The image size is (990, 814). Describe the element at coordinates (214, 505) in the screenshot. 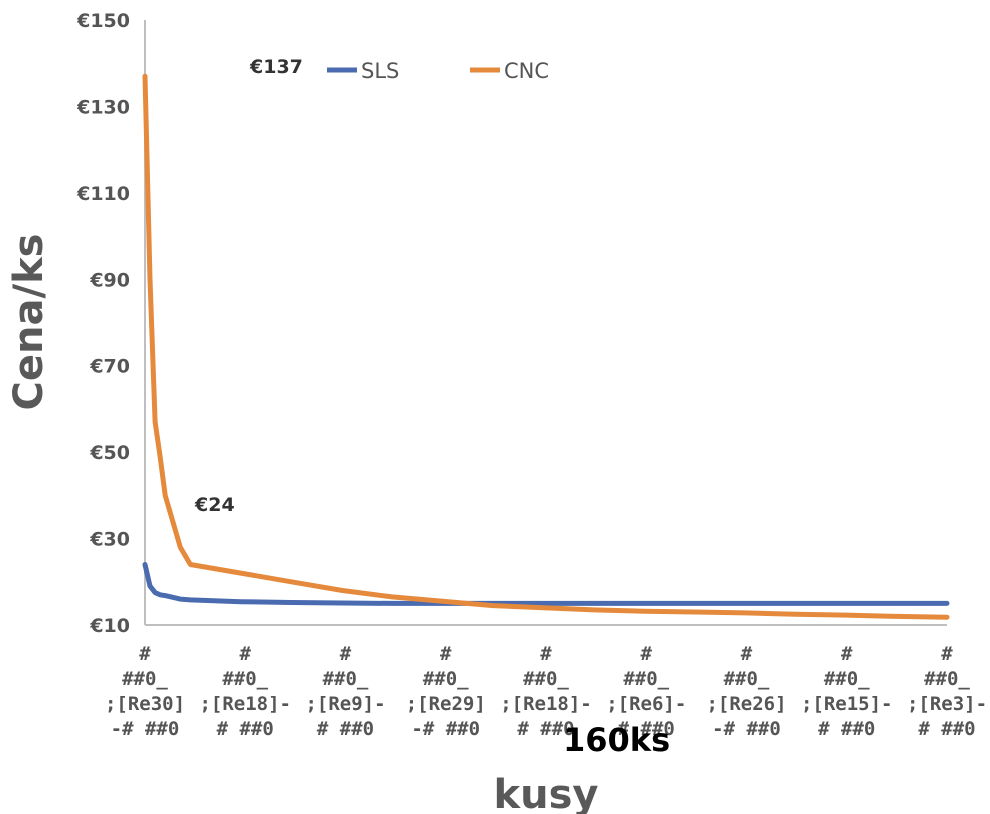

I see `annotation-sls-max: €24` at that location.